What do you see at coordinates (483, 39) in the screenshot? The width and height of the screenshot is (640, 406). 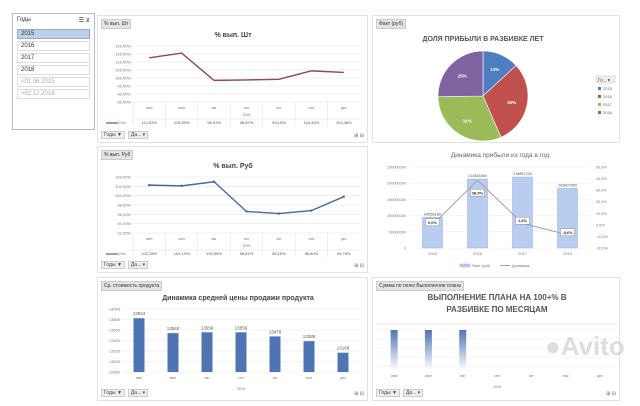 I see `chart-title: ДОЛЯ ПРИБЫЛИ В РАЗБИВКЕ ЛЕТ` at bounding box center [483, 39].